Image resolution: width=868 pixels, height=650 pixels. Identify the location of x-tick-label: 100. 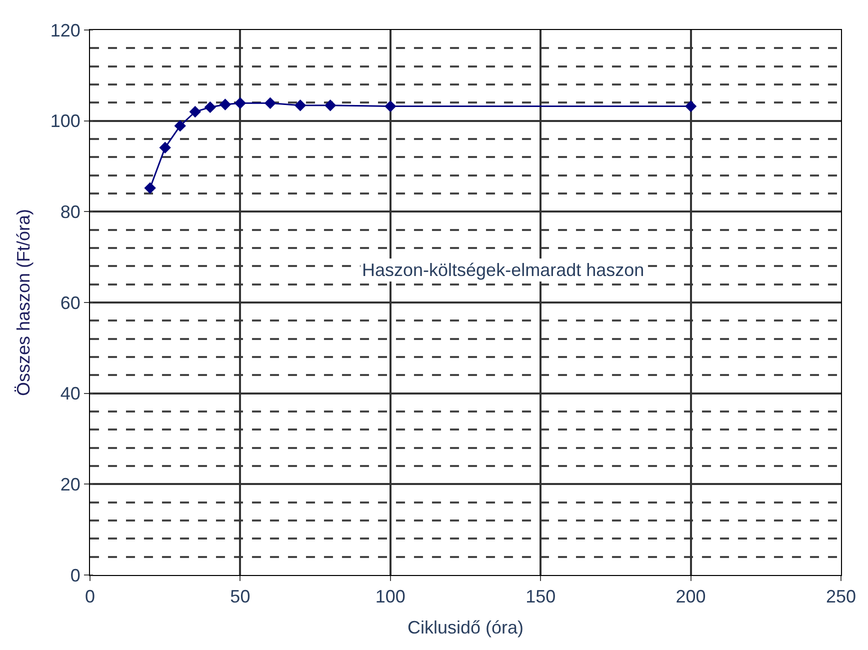
(390, 596).